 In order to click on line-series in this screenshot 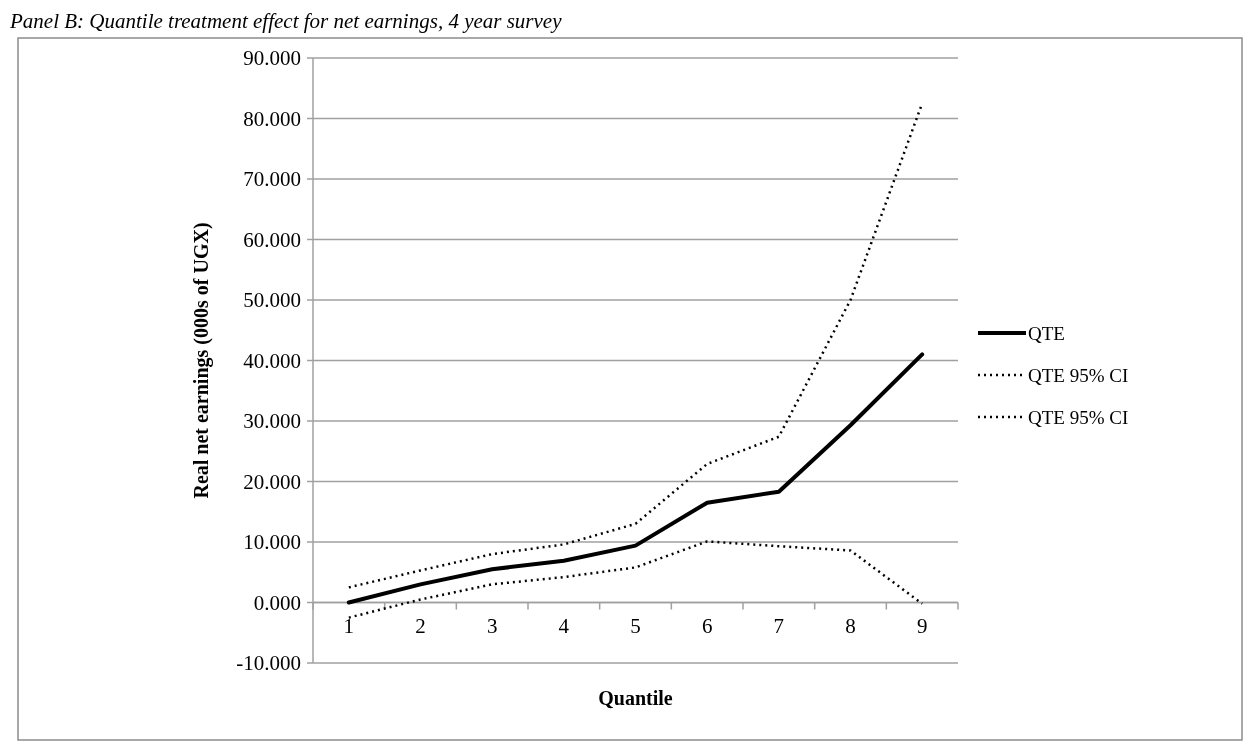, I will do `click(635, 579)`.